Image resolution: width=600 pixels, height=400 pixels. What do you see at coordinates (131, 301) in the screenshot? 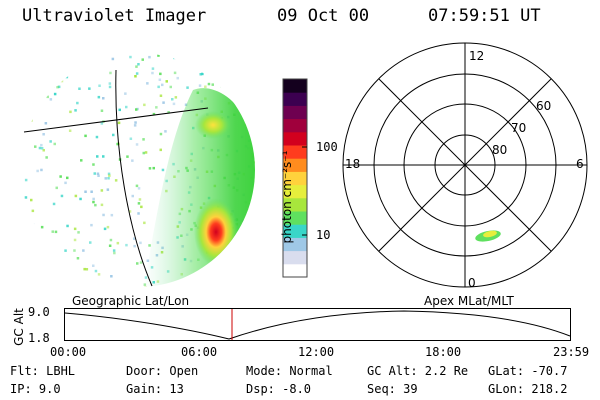
I see `geographic-caption: Geographic Lat/Lon` at bounding box center [131, 301].